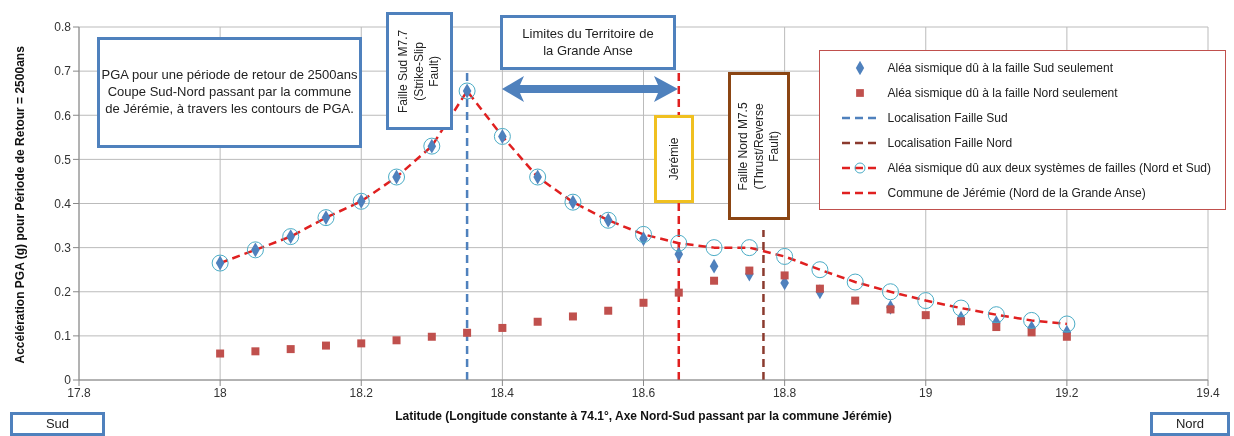 The image size is (1234, 436). What do you see at coordinates (643, 392) in the screenshot?
I see `x-tick-label: 18.6` at bounding box center [643, 392].